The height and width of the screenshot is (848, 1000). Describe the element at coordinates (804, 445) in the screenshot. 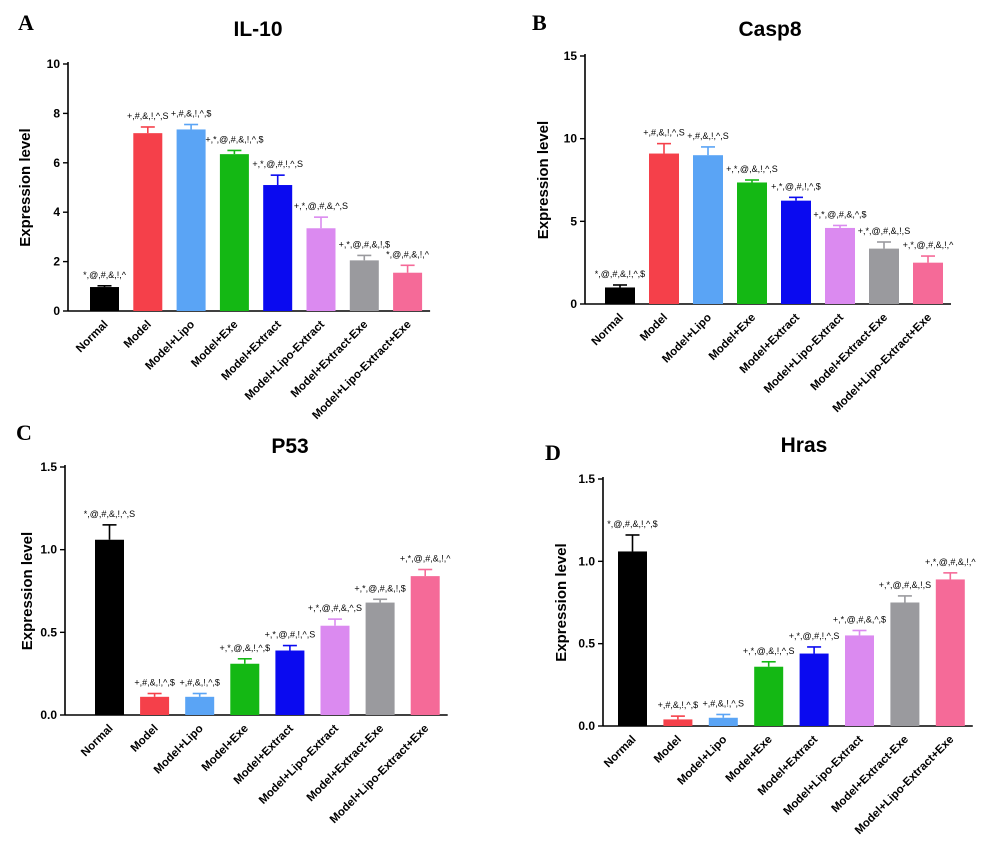

I see `chart-title: Hras` at that location.